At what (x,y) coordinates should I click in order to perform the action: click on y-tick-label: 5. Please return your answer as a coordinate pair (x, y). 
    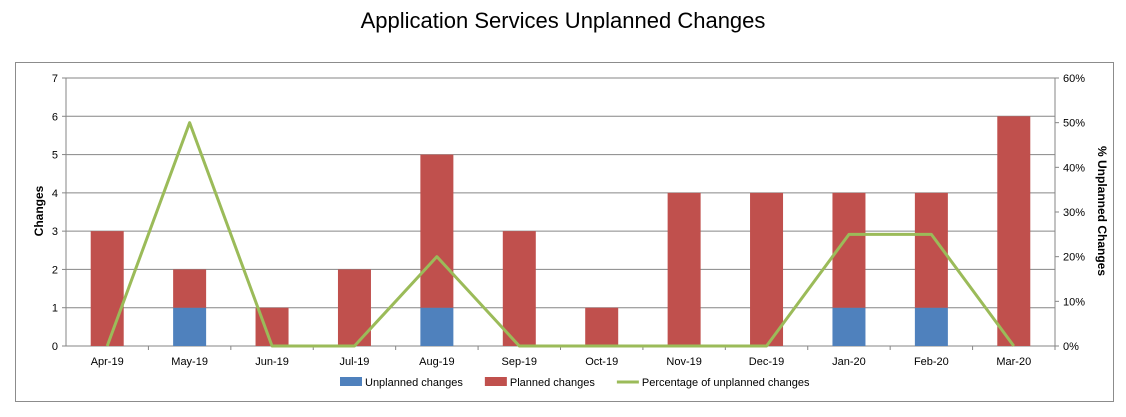
    Looking at the image, I should click on (55, 156).